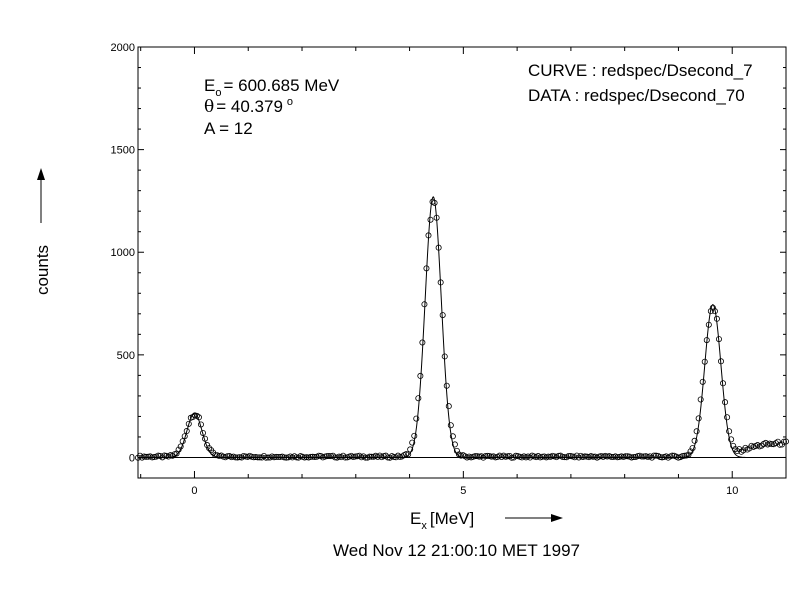  I want to click on energy-annotation: Eo = 600.685 MeV, so click(272, 87).